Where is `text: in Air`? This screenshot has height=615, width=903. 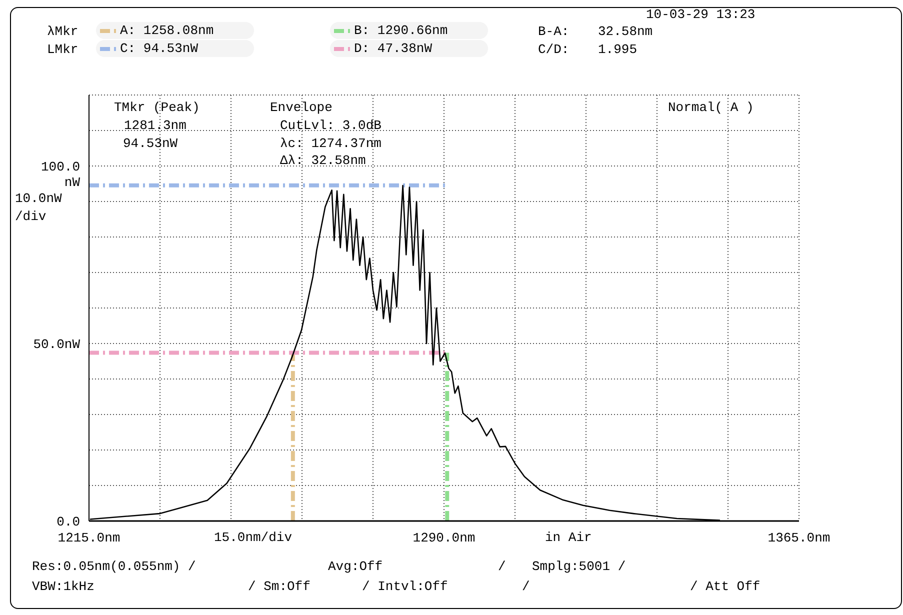 text: in Air is located at coordinates (568, 537).